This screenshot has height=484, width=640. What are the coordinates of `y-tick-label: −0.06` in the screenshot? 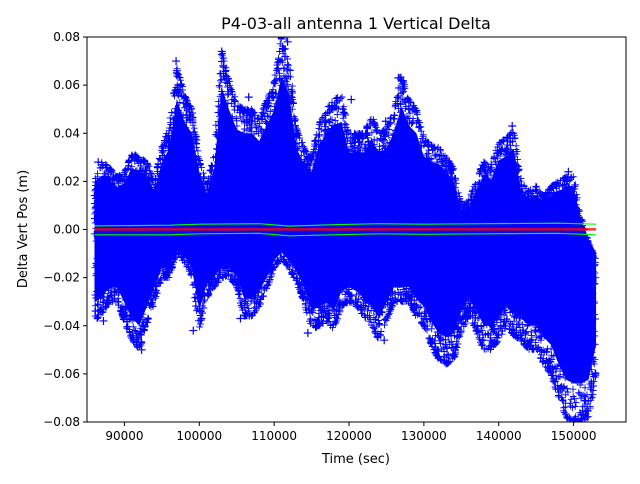 It's located at (61, 374).